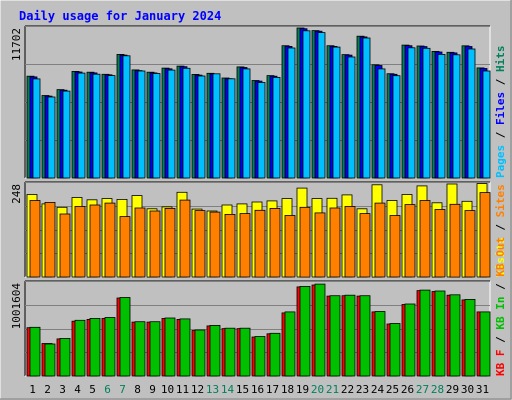 This screenshot has height=400, width=512. I want to click on legend-bottom: KB F / KB In / KB Out, so click(500, 306).